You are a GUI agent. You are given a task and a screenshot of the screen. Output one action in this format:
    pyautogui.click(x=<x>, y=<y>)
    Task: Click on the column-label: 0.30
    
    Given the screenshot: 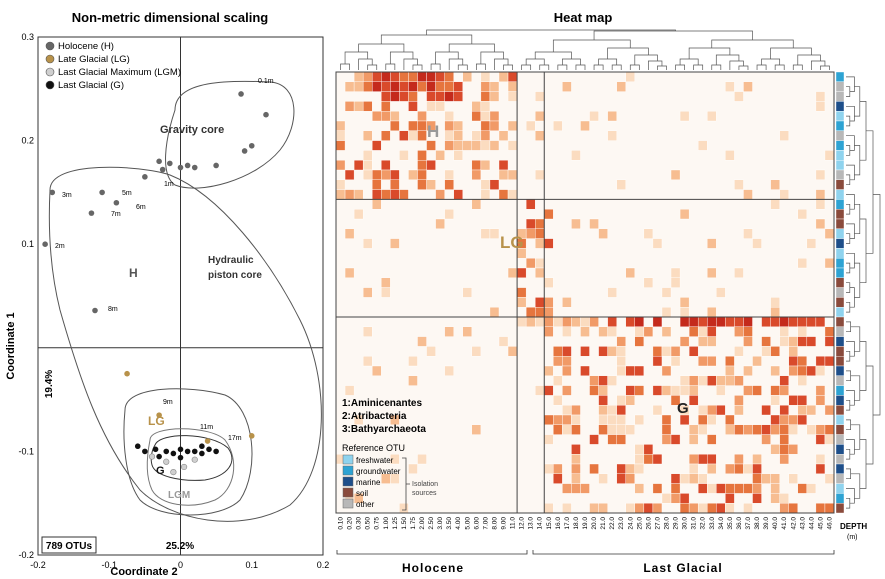 What is the action you would take?
    pyautogui.click(x=359, y=523)
    